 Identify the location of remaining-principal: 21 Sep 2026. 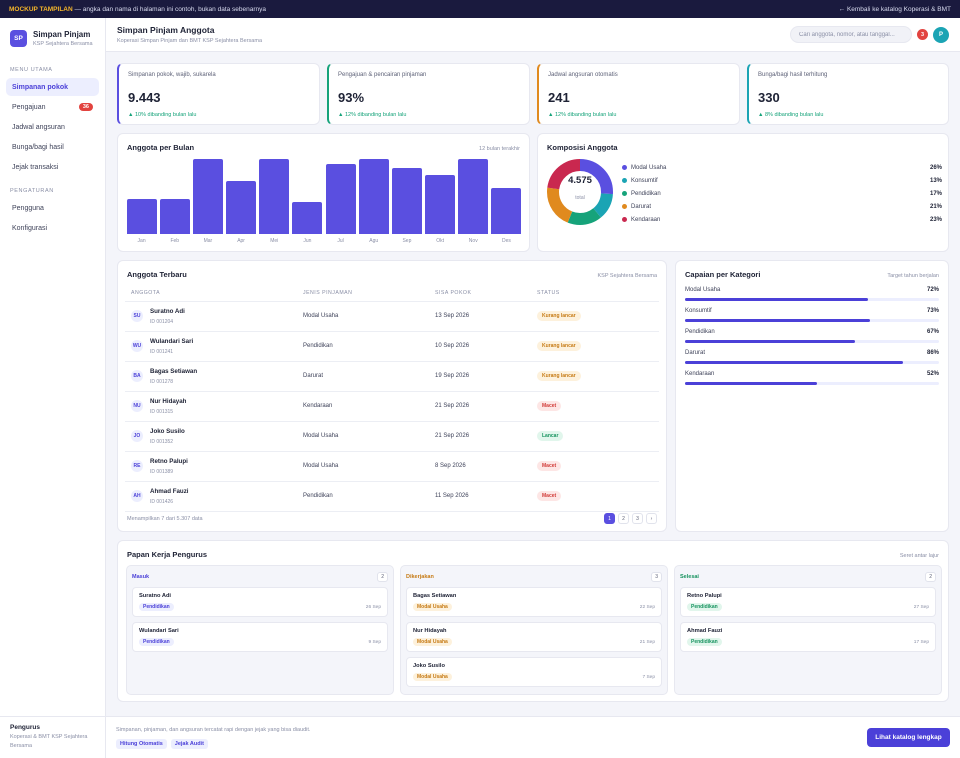
(480, 406).